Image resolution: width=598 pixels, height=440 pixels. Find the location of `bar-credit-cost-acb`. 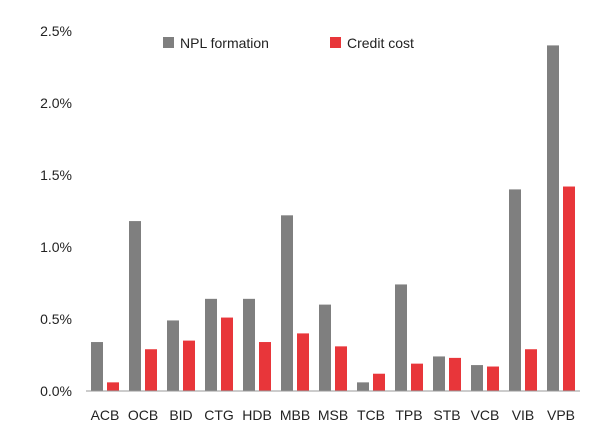

bar-credit-cost-acb is located at coordinates (113, 386).